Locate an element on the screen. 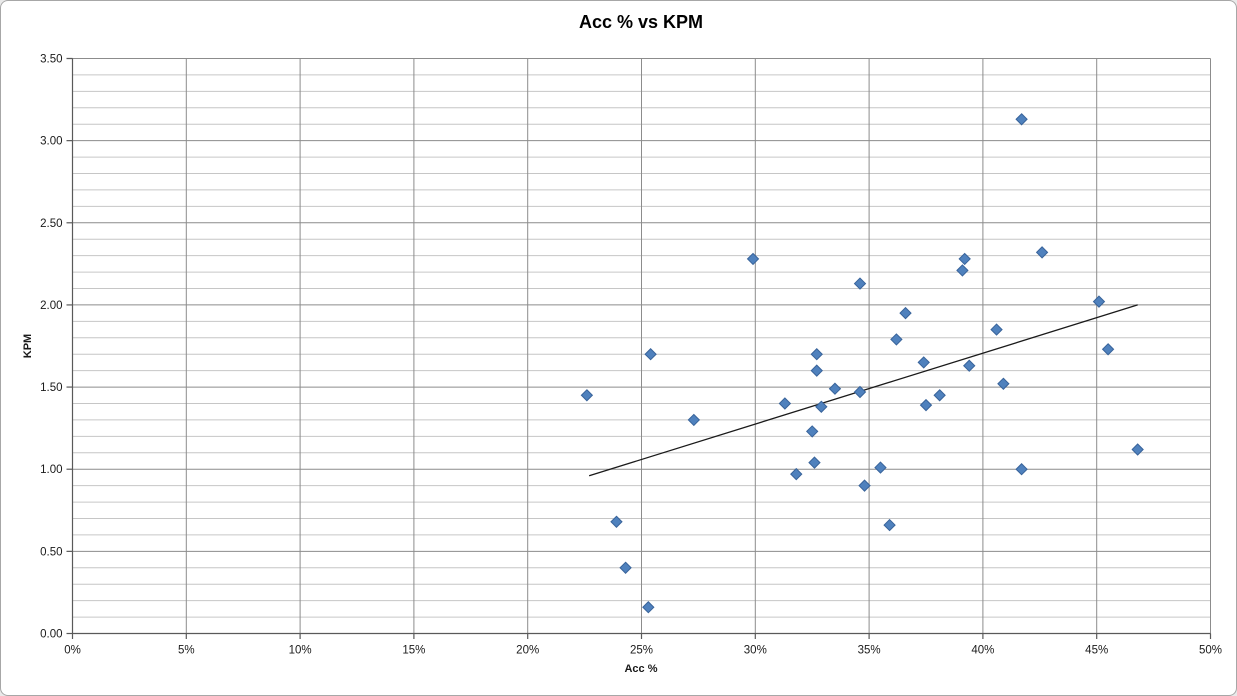  chart-title: Acc % vs KPM is located at coordinates (641, 22).